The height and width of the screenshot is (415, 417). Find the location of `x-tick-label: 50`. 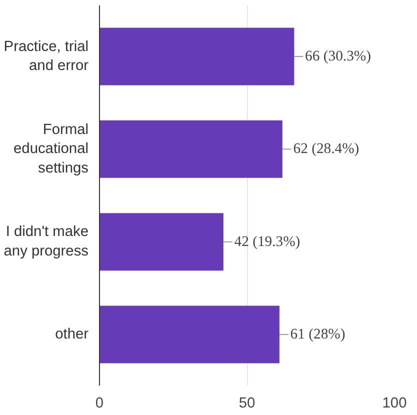

x-tick-label: 50 is located at coordinates (247, 404).